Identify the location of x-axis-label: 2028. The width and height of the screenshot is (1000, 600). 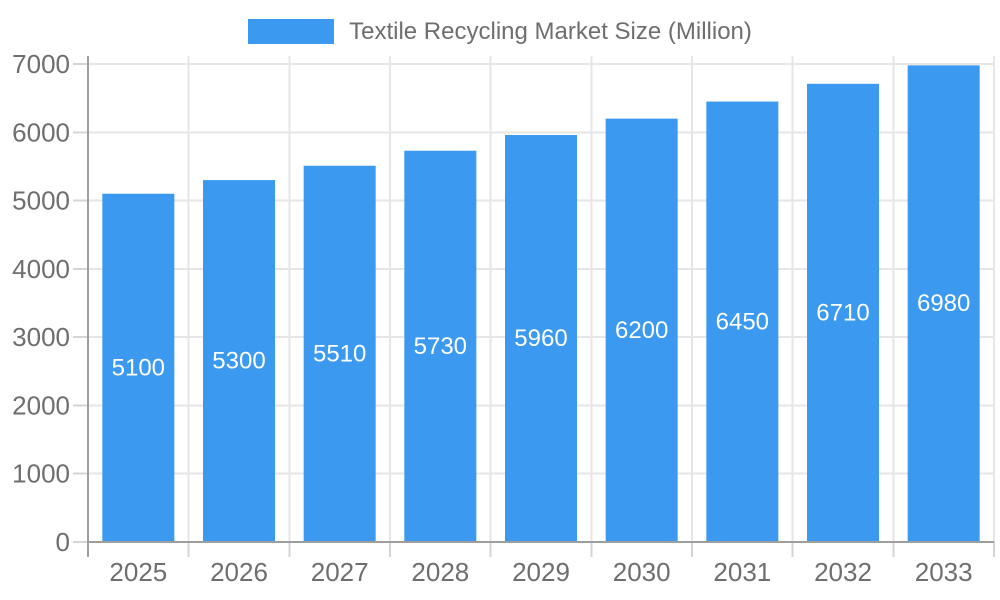
(440, 572).